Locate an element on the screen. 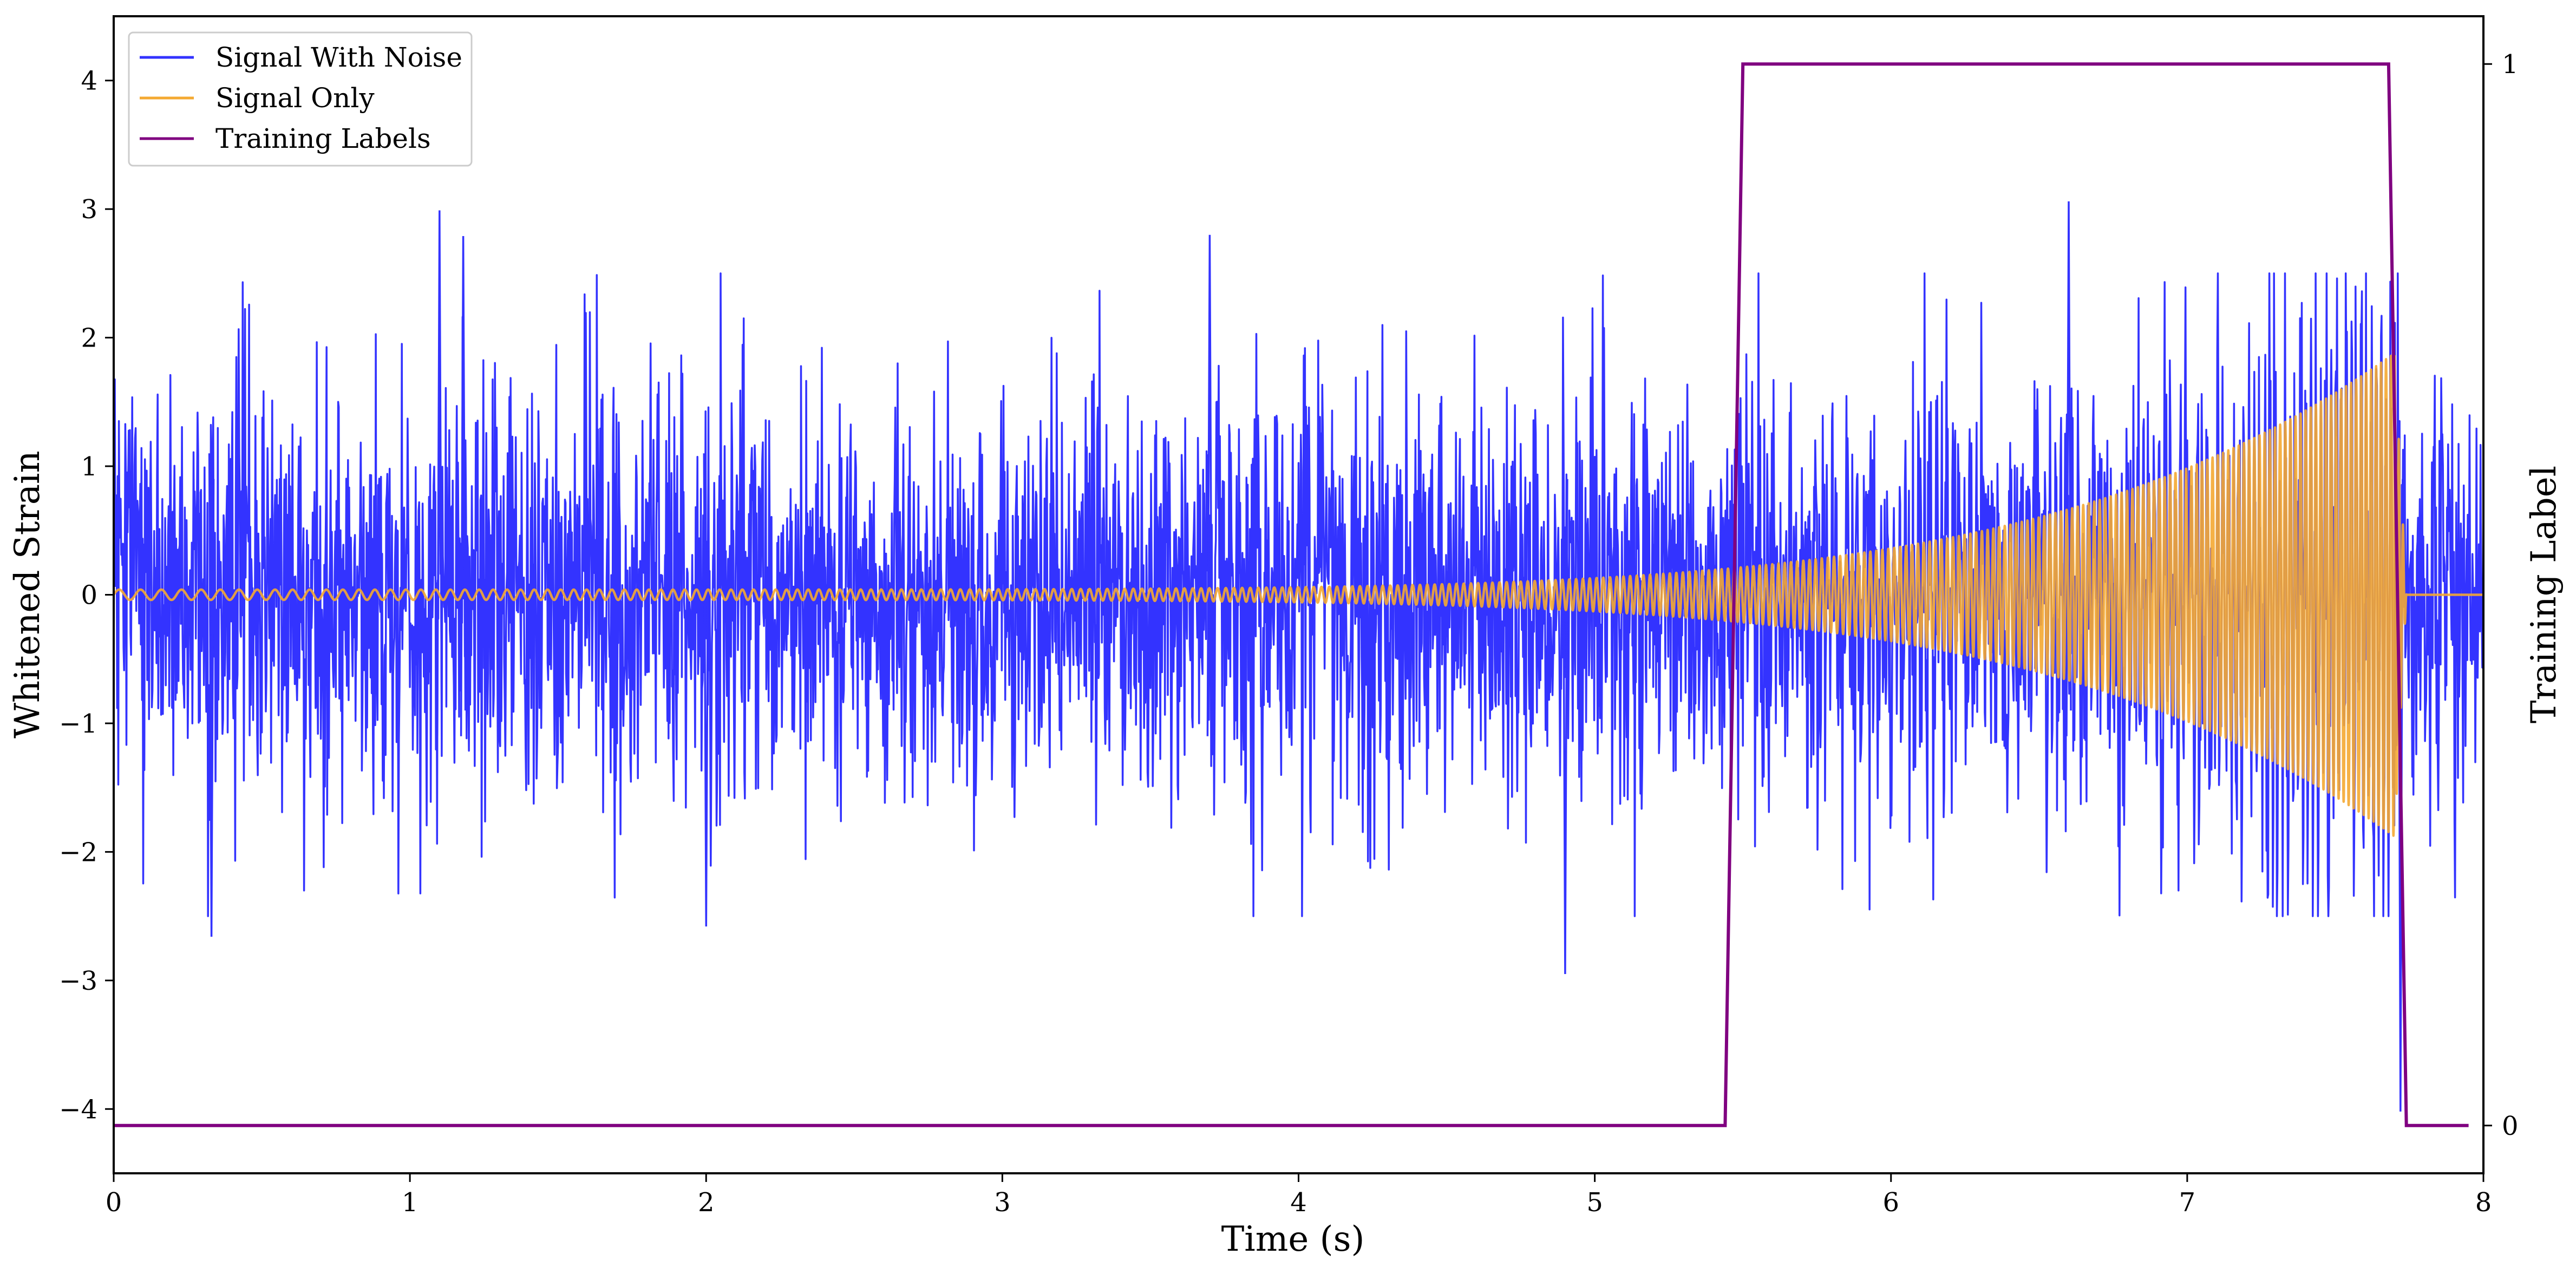  y-axis-ticks: −4 −3 −2 −1 0 1 2 3 4 is located at coordinates (86, 595).